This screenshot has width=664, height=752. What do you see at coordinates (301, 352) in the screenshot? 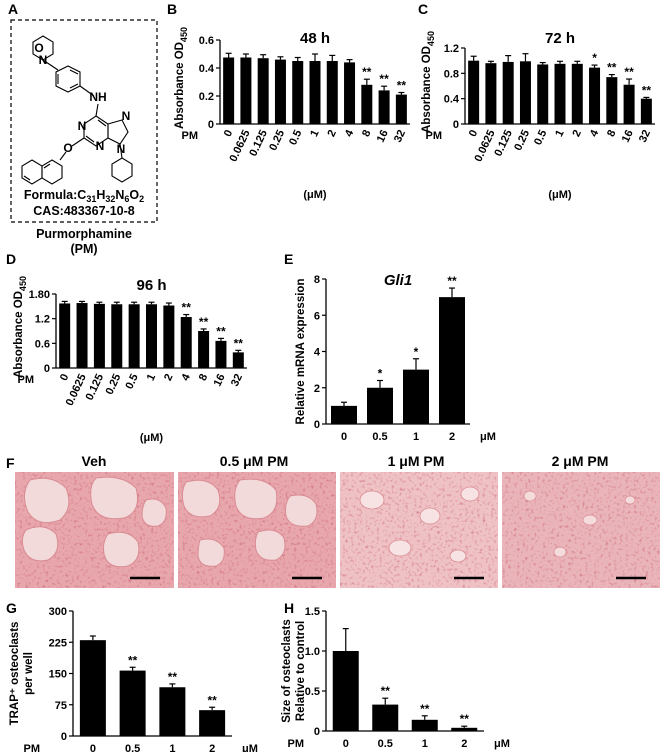
I see `y-axis-label: Relative mRNA expression` at bounding box center [301, 352].